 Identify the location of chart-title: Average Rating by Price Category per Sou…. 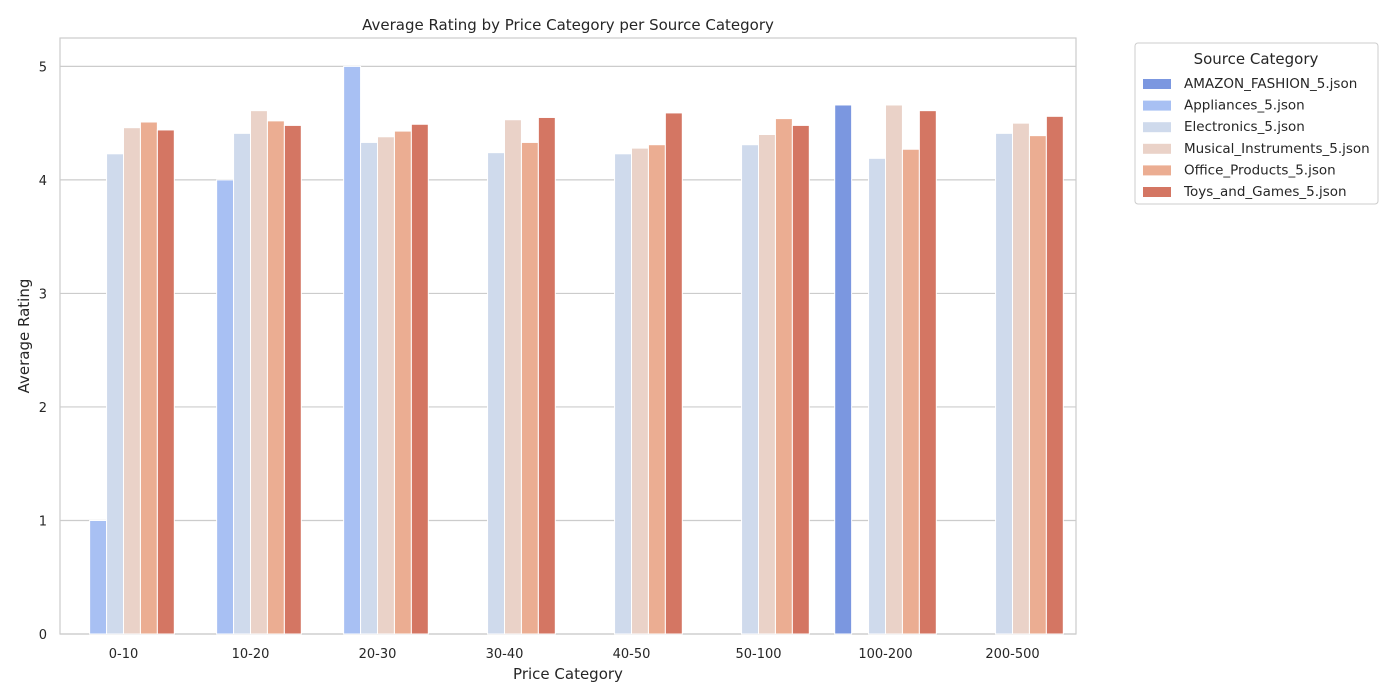
(568, 25).